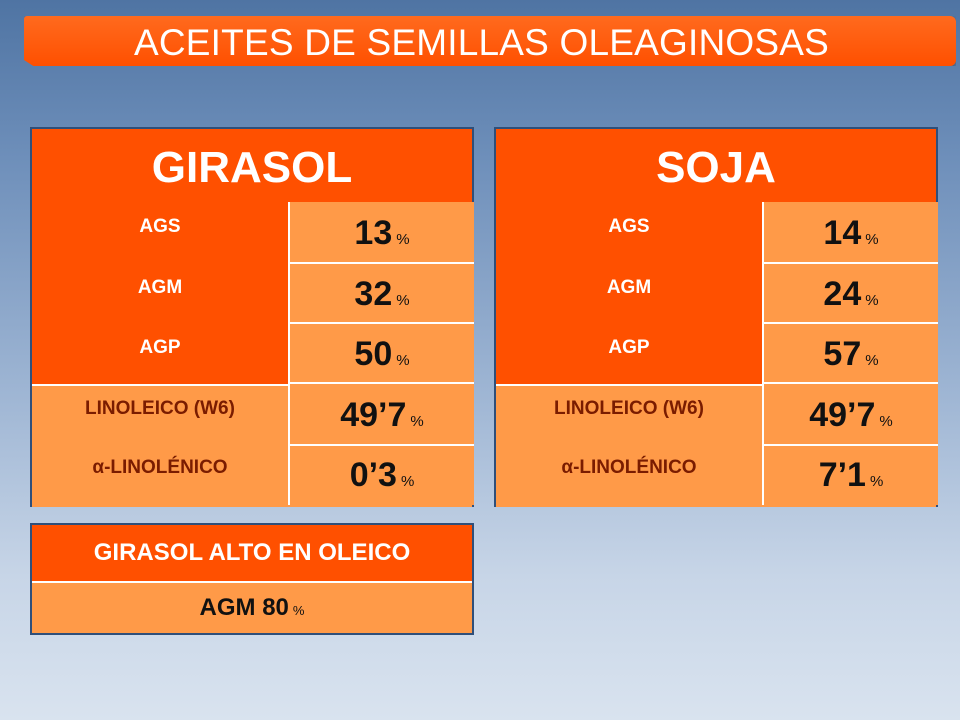 The width and height of the screenshot is (960, 720). What do you see at coordinates (160, 347) in the screenshot?
I see `girasol-label-agp: AGP` at bounding box center [160, 347].